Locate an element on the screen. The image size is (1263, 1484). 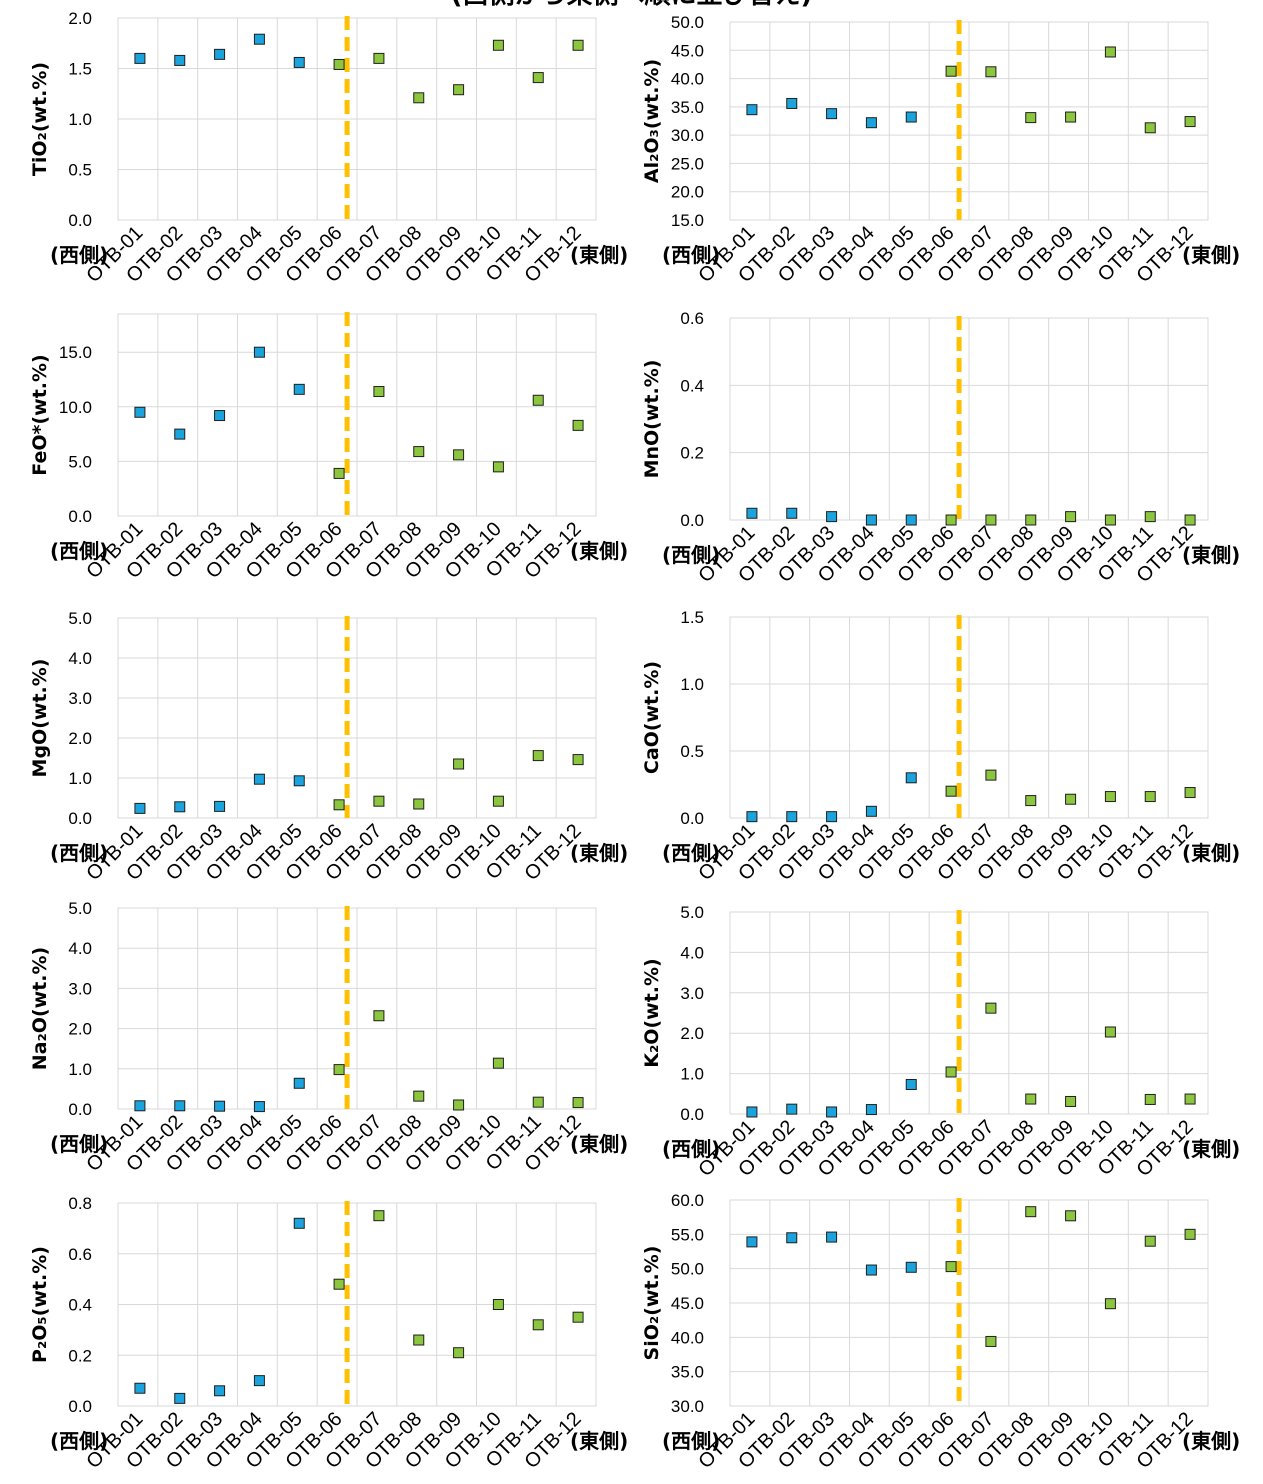
y-axis-label: MgO(wt.%) is located at coordinates (40, 718).